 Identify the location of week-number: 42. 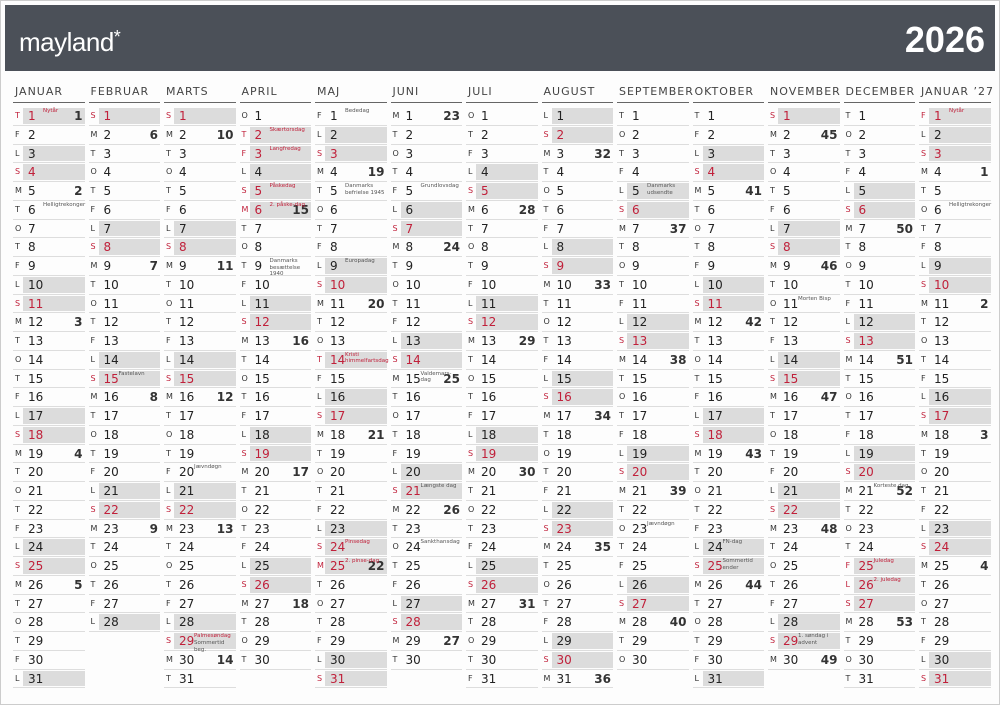
(753, 322).